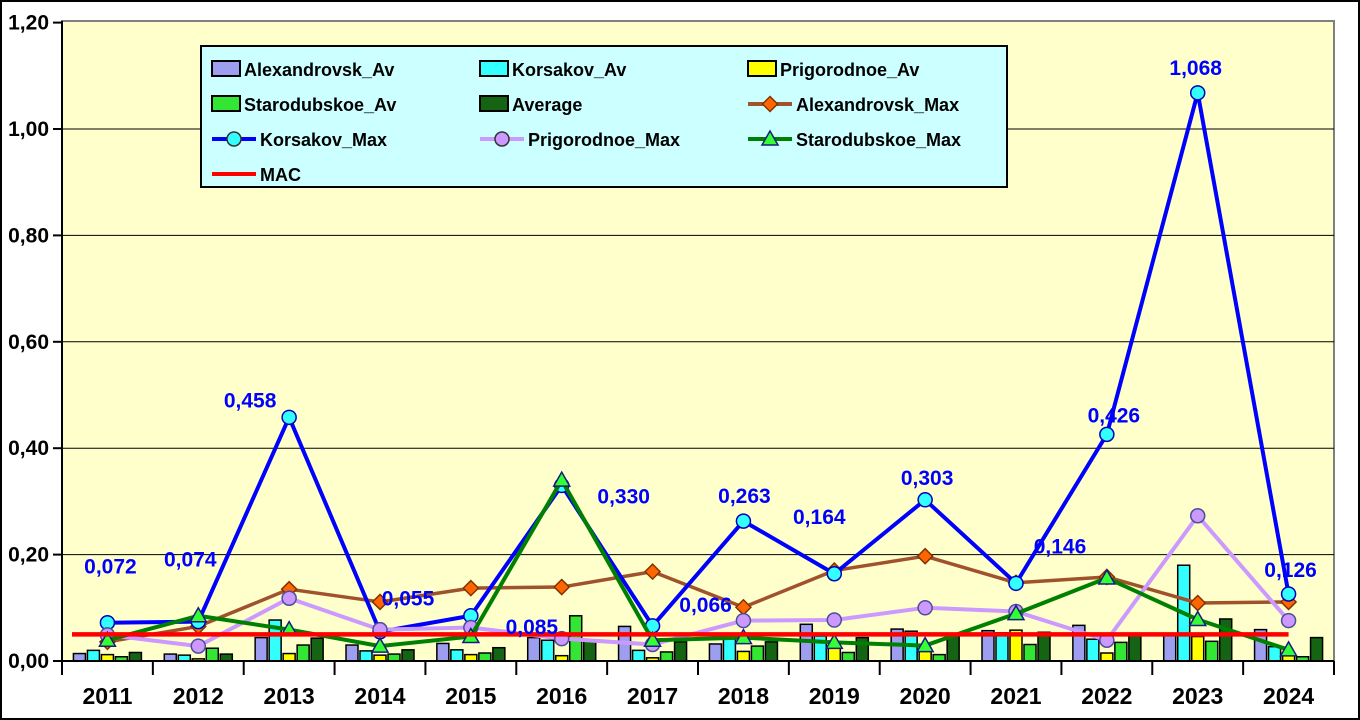  What do you see at coordinates (862, 649) in the screenshot?
I see `bar-average-2019` at bounding box center [862, 649].